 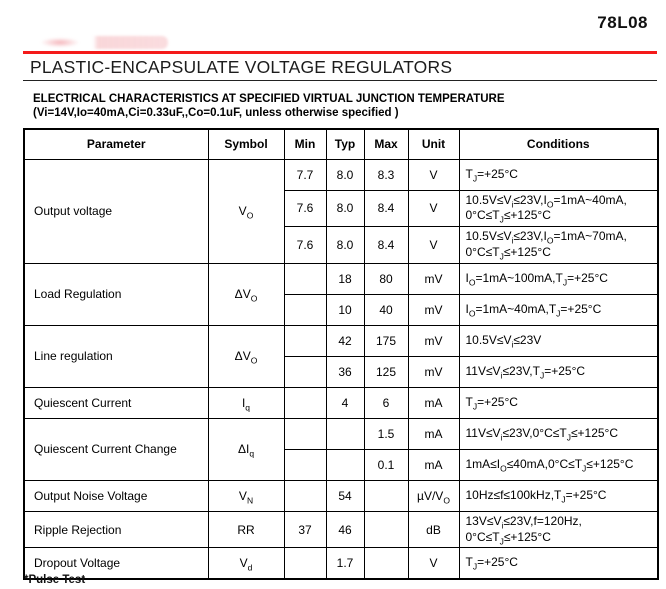 I want to click on typ-value-cell: 18, so click(x=345, y=278).